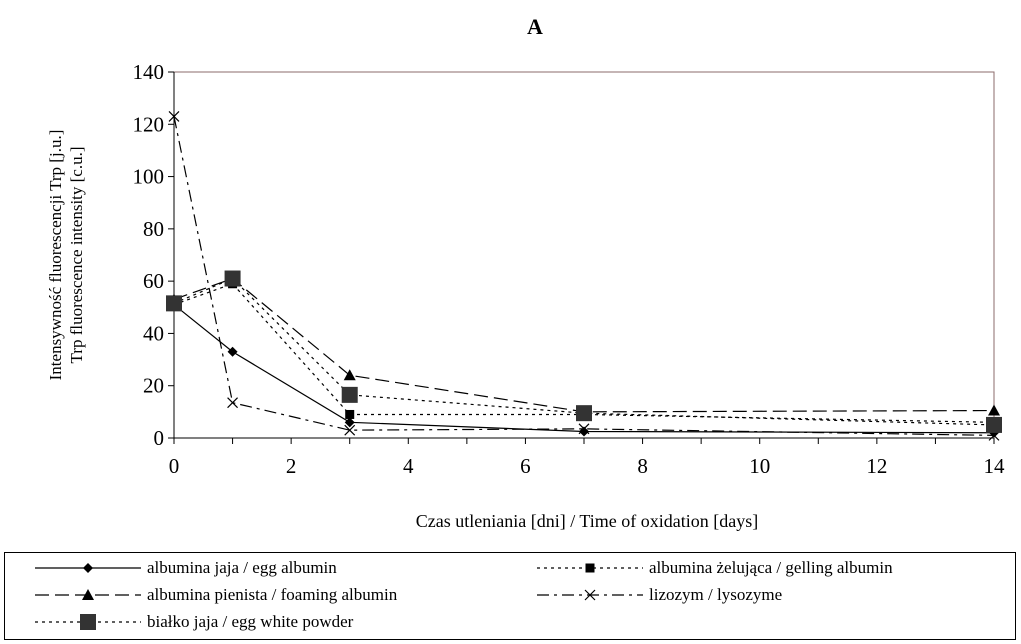  I want to click on legend-marker-egg-albumin, so click(88, 568).